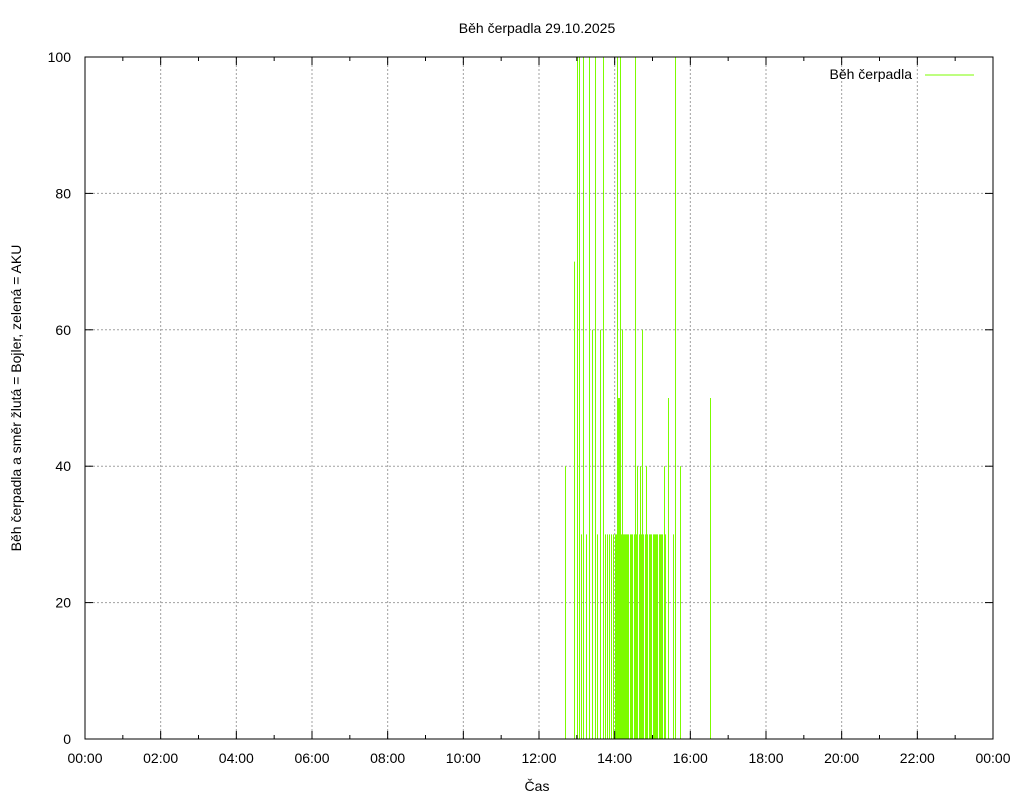  I want to click on legend: Běh čerpadla, so click(901, 74).